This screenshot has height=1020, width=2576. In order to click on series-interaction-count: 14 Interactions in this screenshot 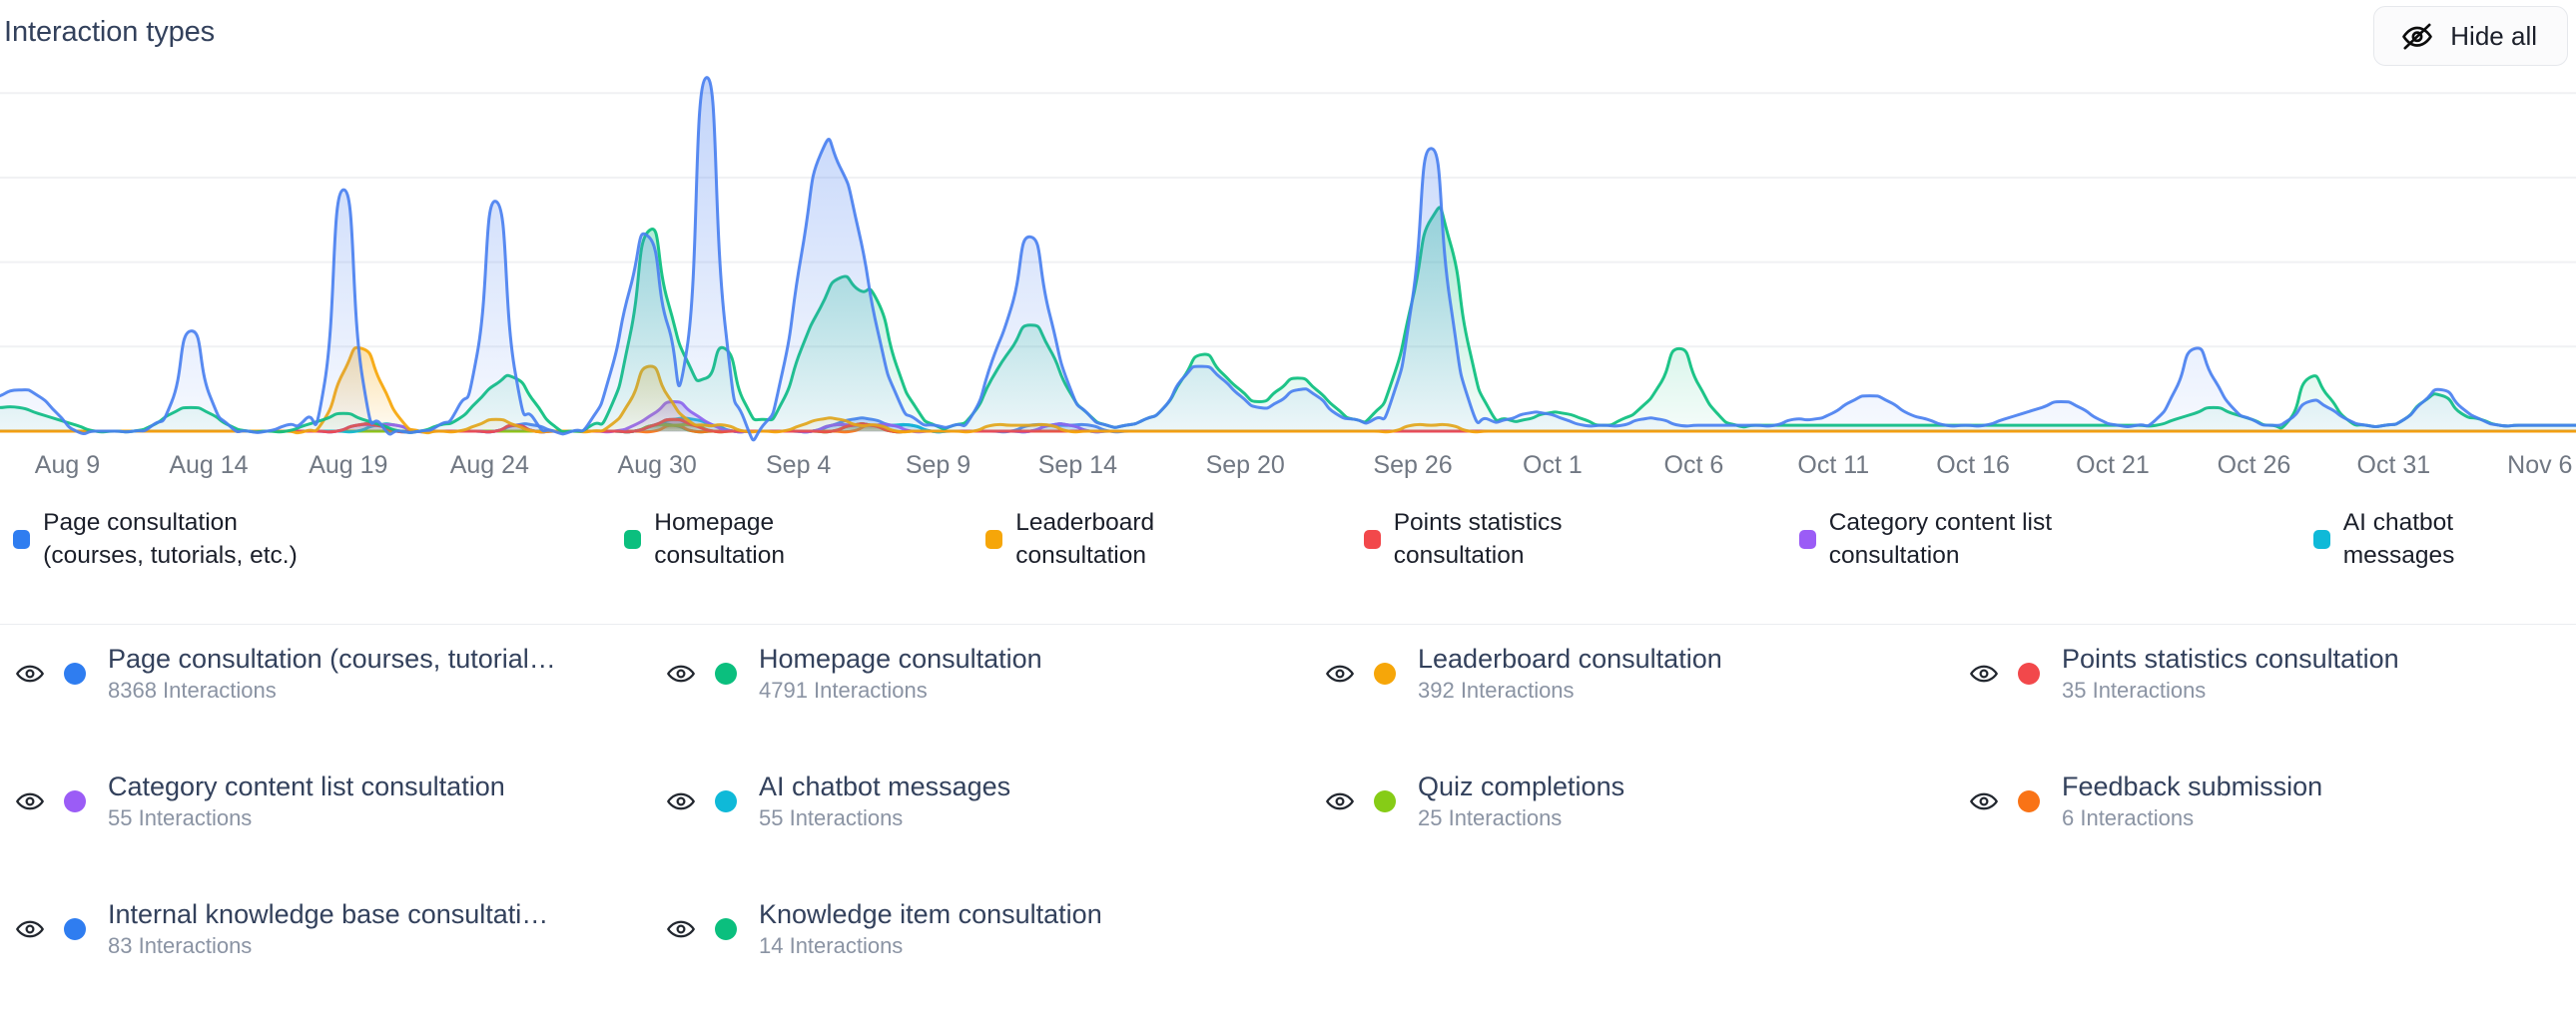, I will do `click(831, 946)`.